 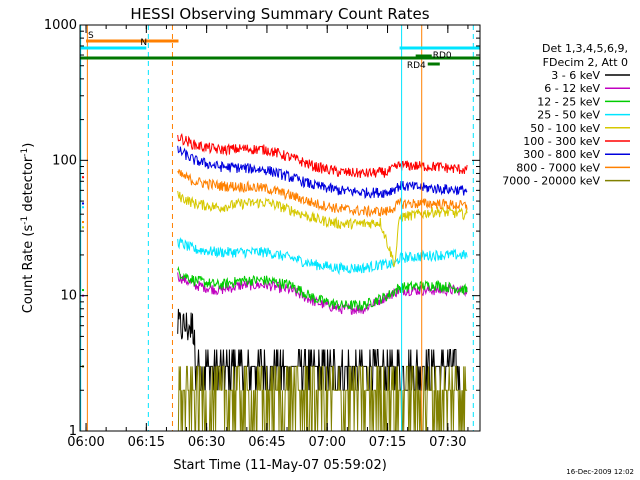 I want to click on x-tick-label-0: 06:00, so click(x=85, y=442).